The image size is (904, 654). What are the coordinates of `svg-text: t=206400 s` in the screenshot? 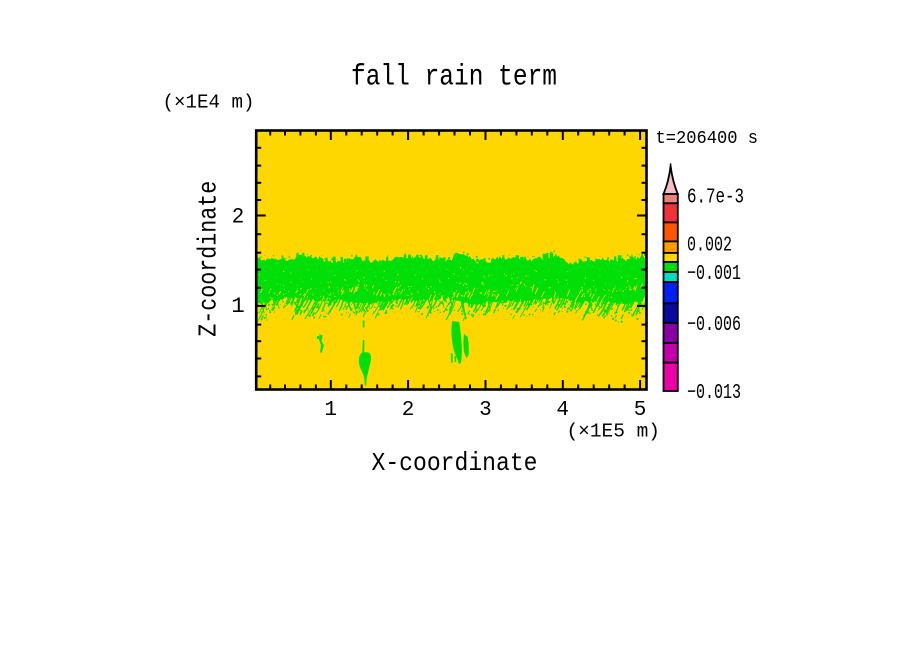 It's located at (707, 139).